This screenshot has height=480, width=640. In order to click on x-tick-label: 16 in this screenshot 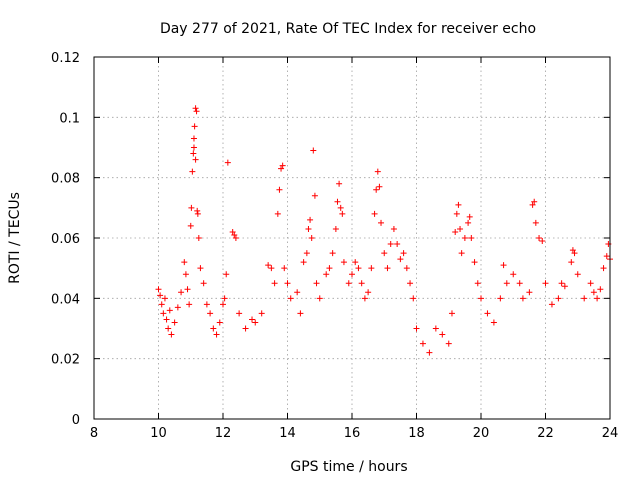, I will do `click(352, 433)`.